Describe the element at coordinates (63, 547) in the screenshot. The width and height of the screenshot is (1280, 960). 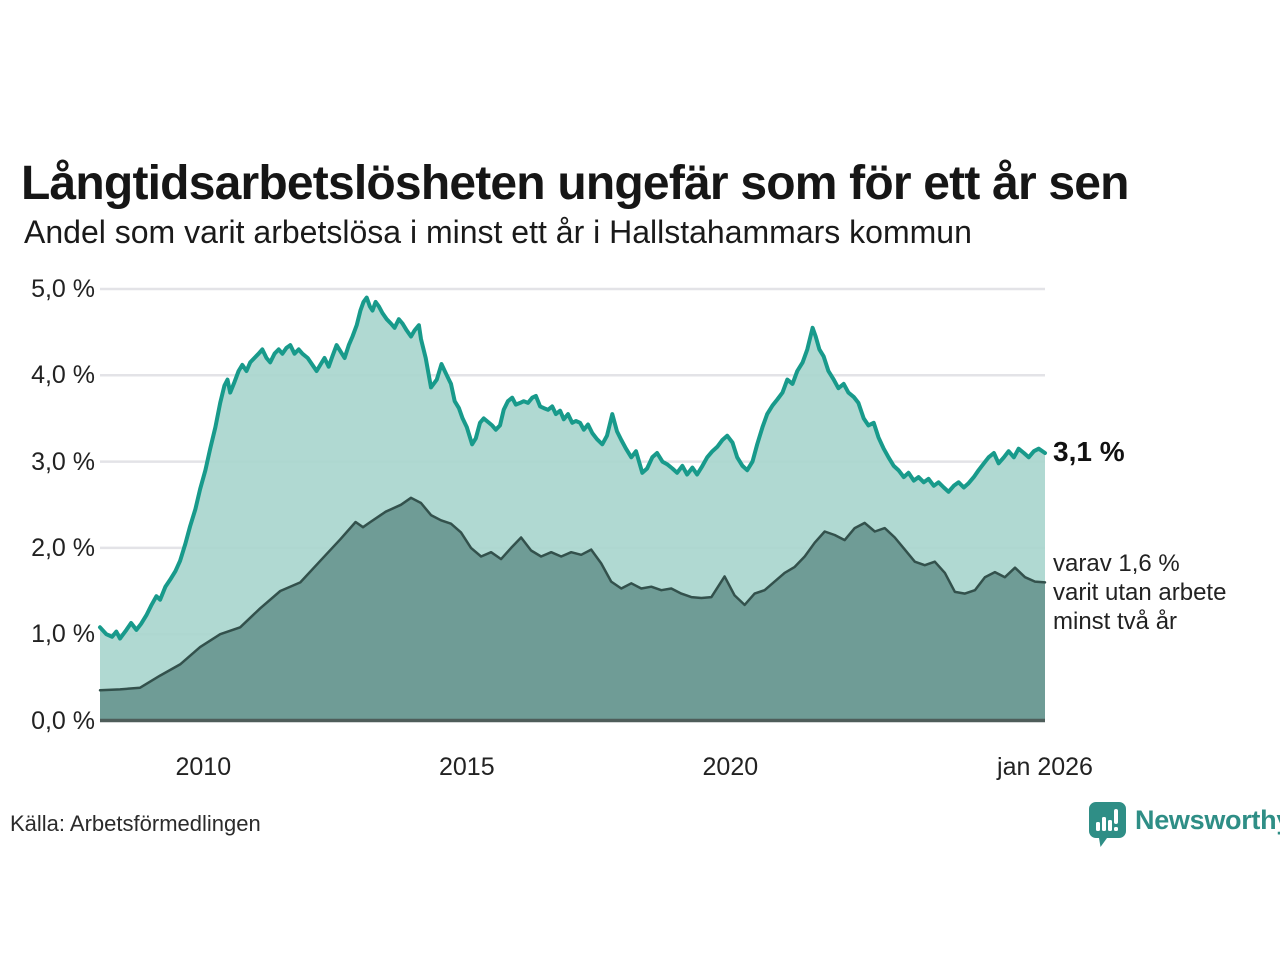
I see `y-tick-label: 2,0 %` at that location.